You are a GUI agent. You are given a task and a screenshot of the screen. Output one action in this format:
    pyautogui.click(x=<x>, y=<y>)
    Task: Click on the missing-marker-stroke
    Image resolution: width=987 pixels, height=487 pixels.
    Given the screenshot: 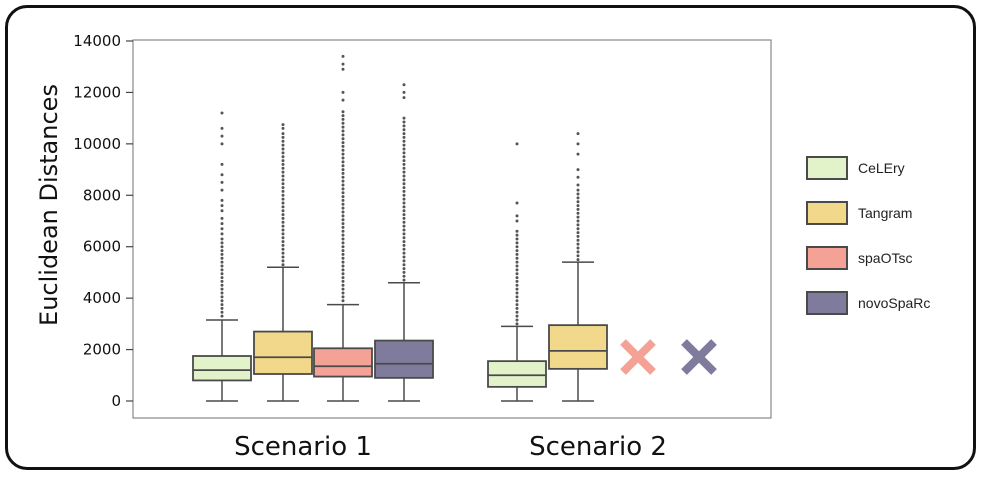 What is the action you would take?
    pyautogui.click(x=638, y=357)
    